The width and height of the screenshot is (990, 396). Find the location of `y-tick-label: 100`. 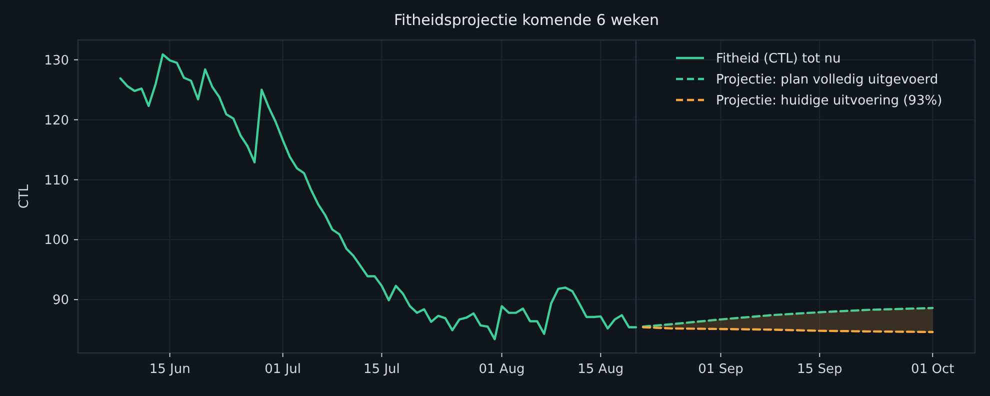

y-tick-label: 100 is located at coordinates (56, 240).